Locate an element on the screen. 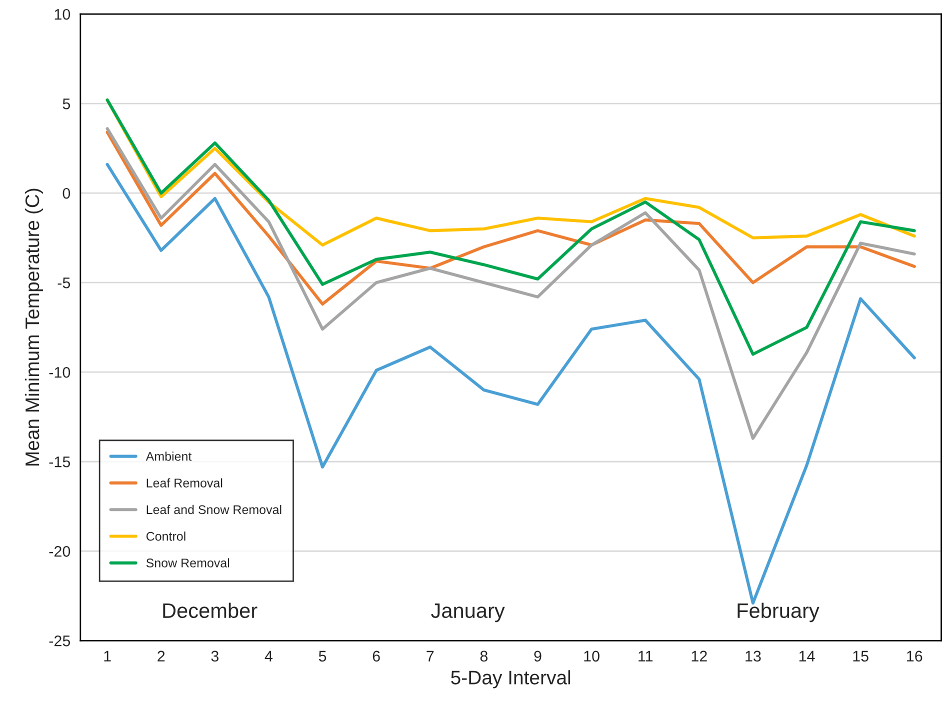 This screenshot has width=946, height=704. y-tick-label: 5 is located at coordinates (66, 104).